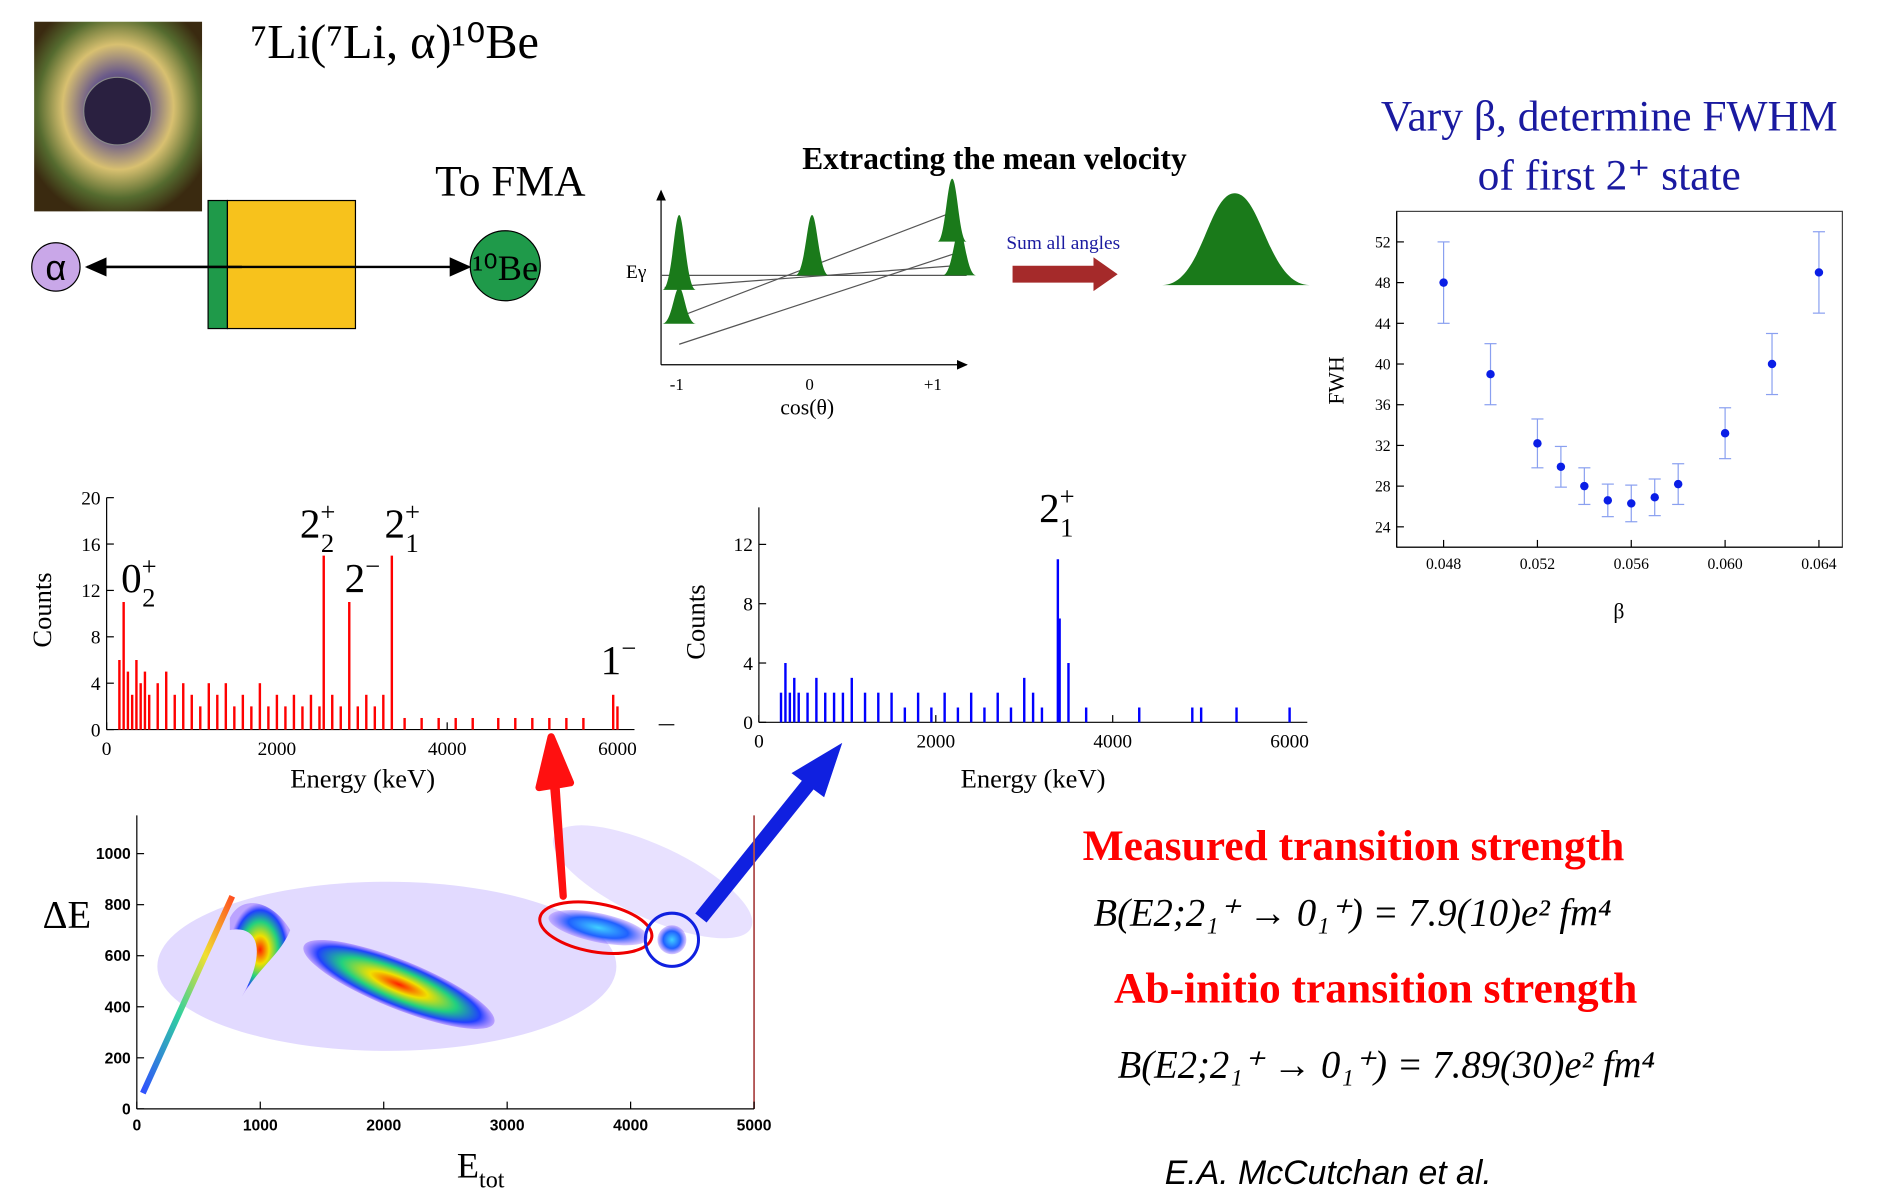 The image size is (1885, 1191). What do you see at coordinates (817, 770) in the screenshot?
I see `blue-arrow-head` at bounding box center [817, 770].